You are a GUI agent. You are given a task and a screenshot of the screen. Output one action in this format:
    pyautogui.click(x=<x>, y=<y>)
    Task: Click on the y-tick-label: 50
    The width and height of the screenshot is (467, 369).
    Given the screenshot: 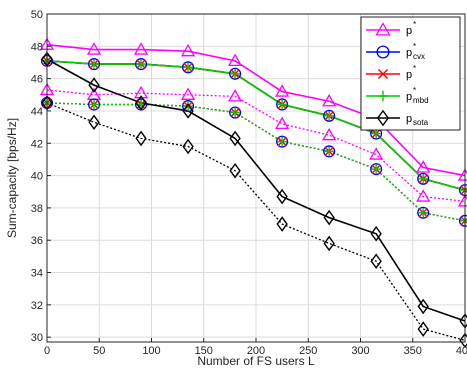 What is the action you would take?
    pyautogui.click(x=37, y=15)
    